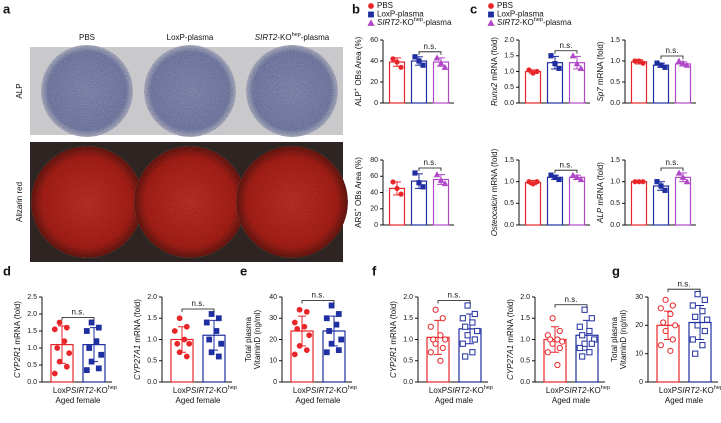 This screenshot has height=423, width=721. Describe the element at coordinates (707, 390) in the screenshot. I see `label-part: -KO` at that location.